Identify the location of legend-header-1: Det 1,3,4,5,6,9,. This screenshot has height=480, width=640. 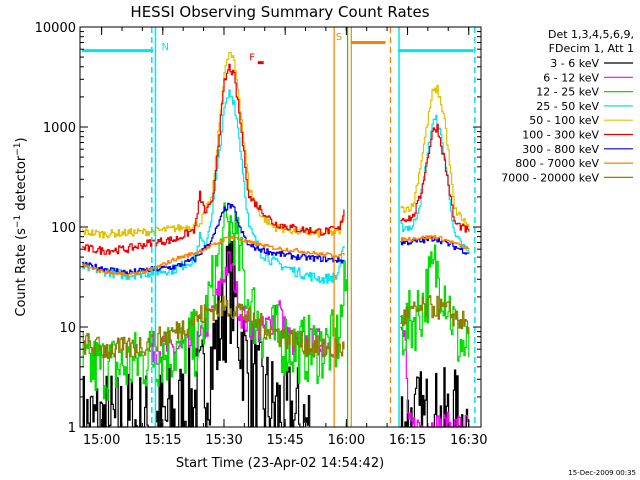
(591, 34).